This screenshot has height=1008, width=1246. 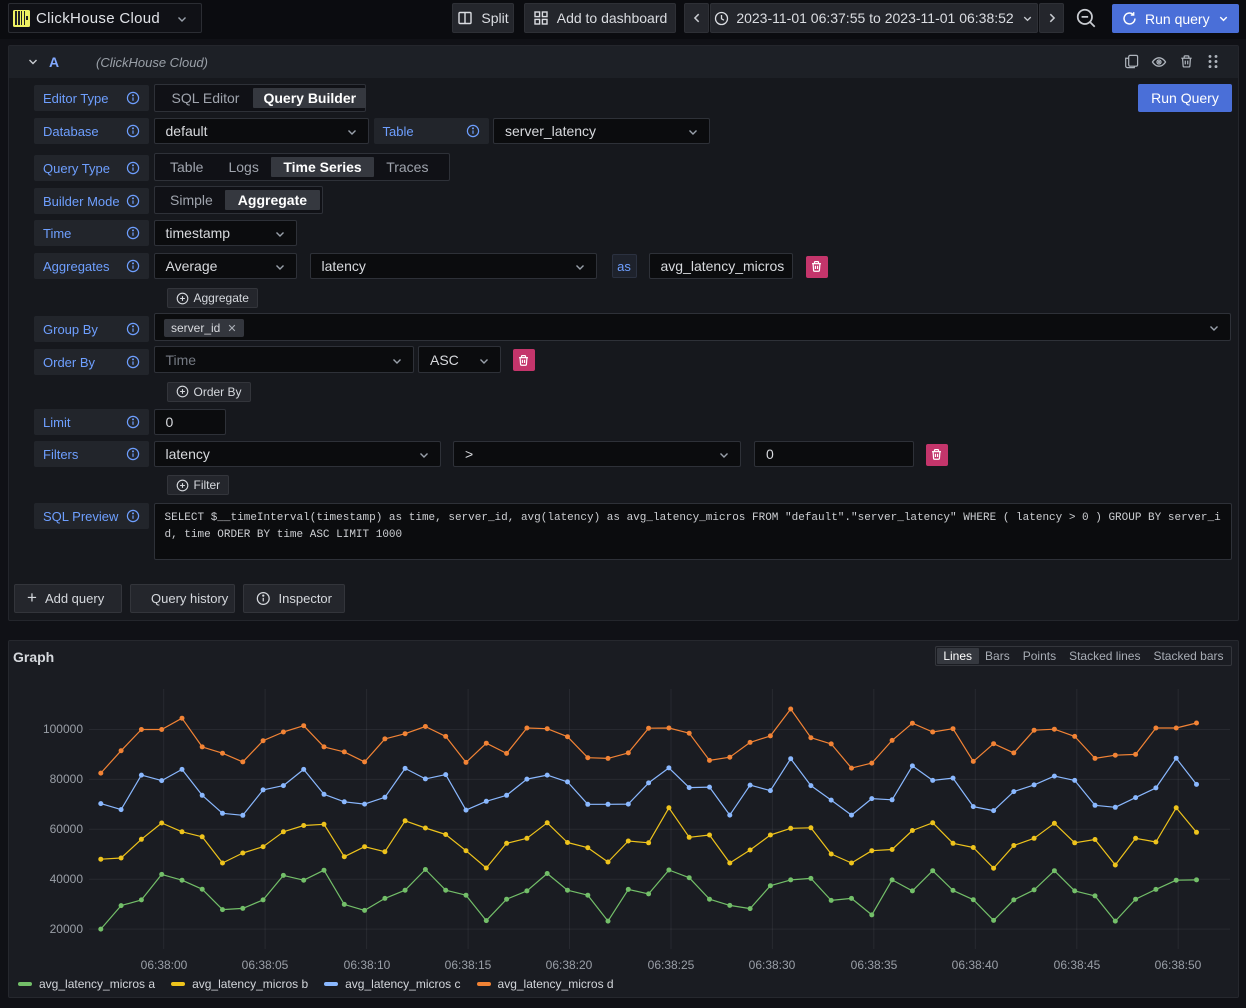 What do you see at coordinates (975, 965) in the screenshot?
I see `svg-text: 06:38:40` at bounding box center [975, 965].